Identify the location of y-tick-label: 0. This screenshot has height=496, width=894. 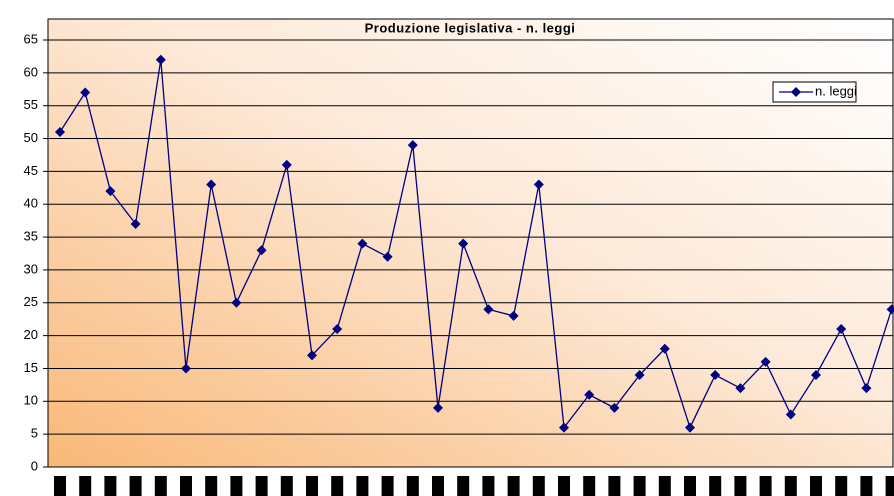
(34, 465).